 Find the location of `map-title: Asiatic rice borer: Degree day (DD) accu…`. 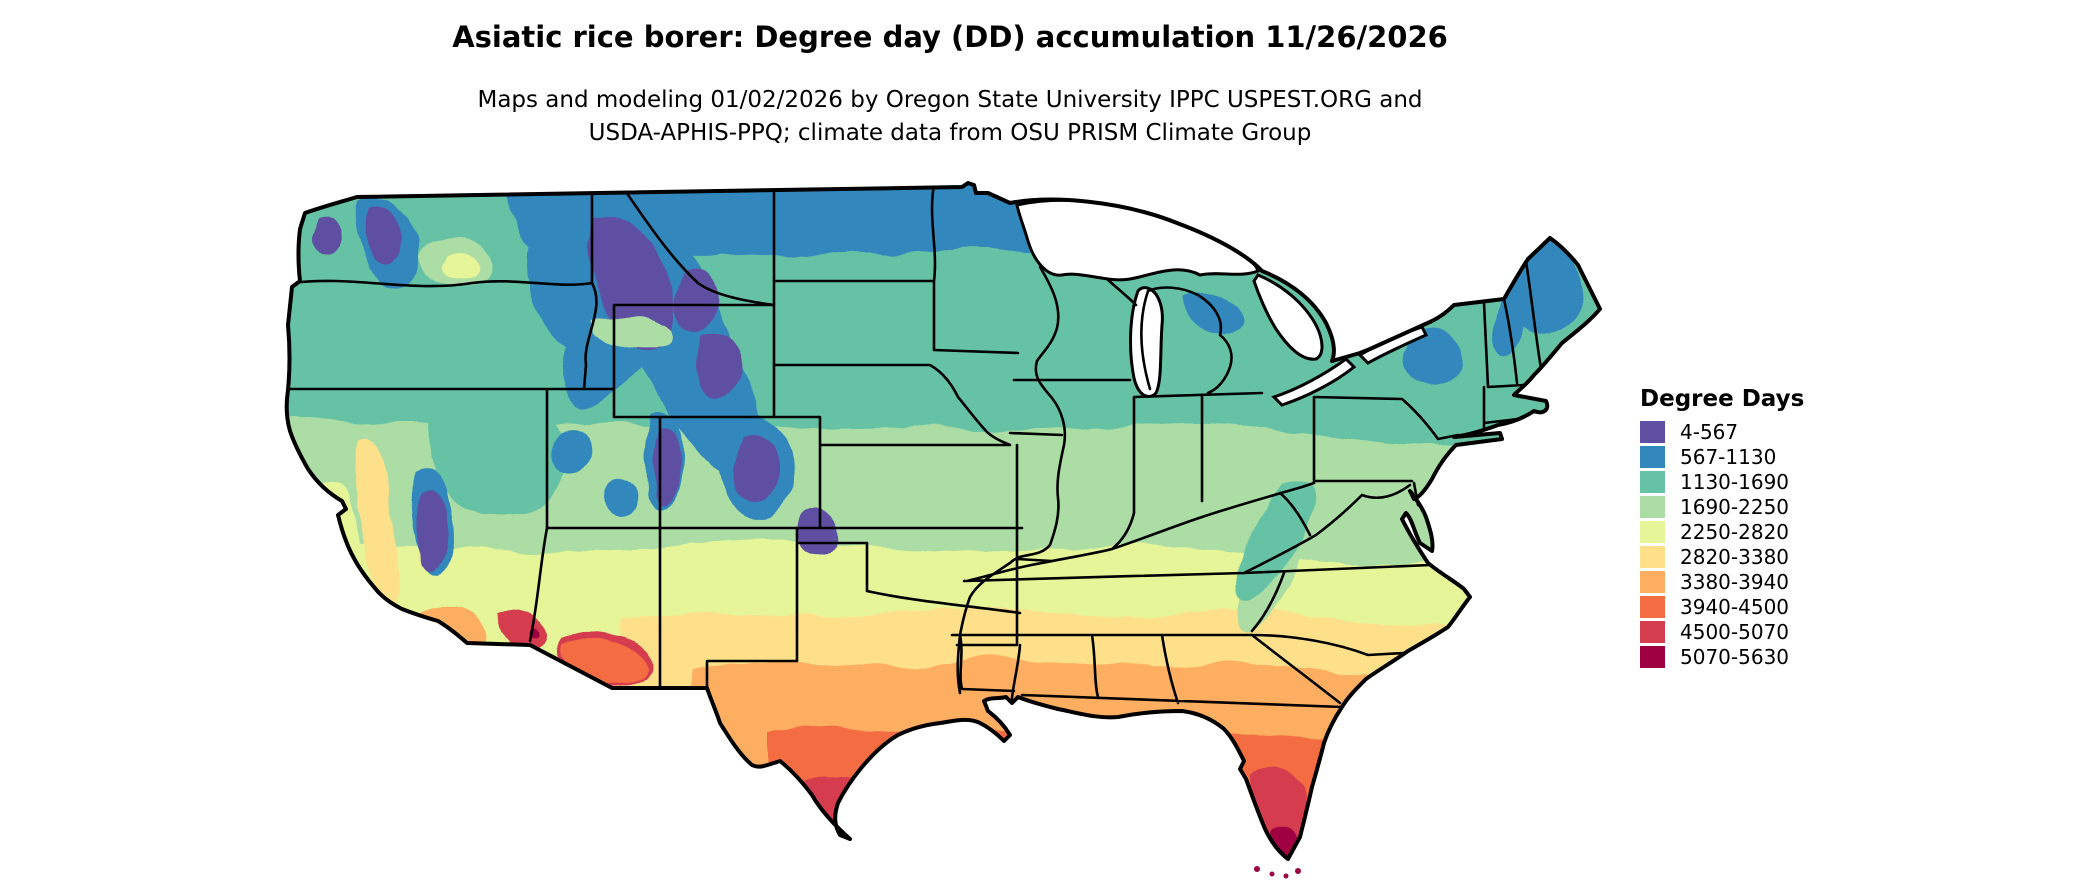

map-title: Asiatic rice borer: Degree day (DD) accu… is located at coordinates (950, 37).